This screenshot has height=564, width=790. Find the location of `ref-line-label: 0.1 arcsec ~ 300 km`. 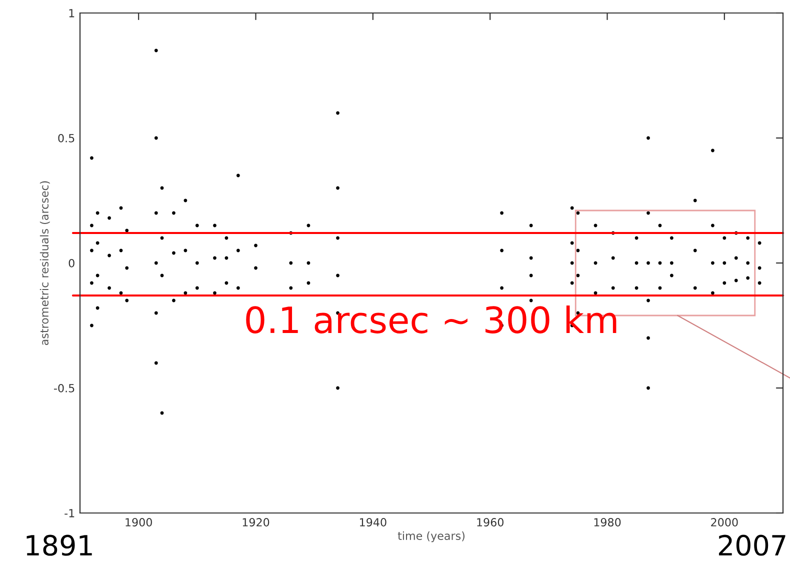

ref-line-label: 0.1 arcsec ~ 300 km is located at coordinates (431, 320).